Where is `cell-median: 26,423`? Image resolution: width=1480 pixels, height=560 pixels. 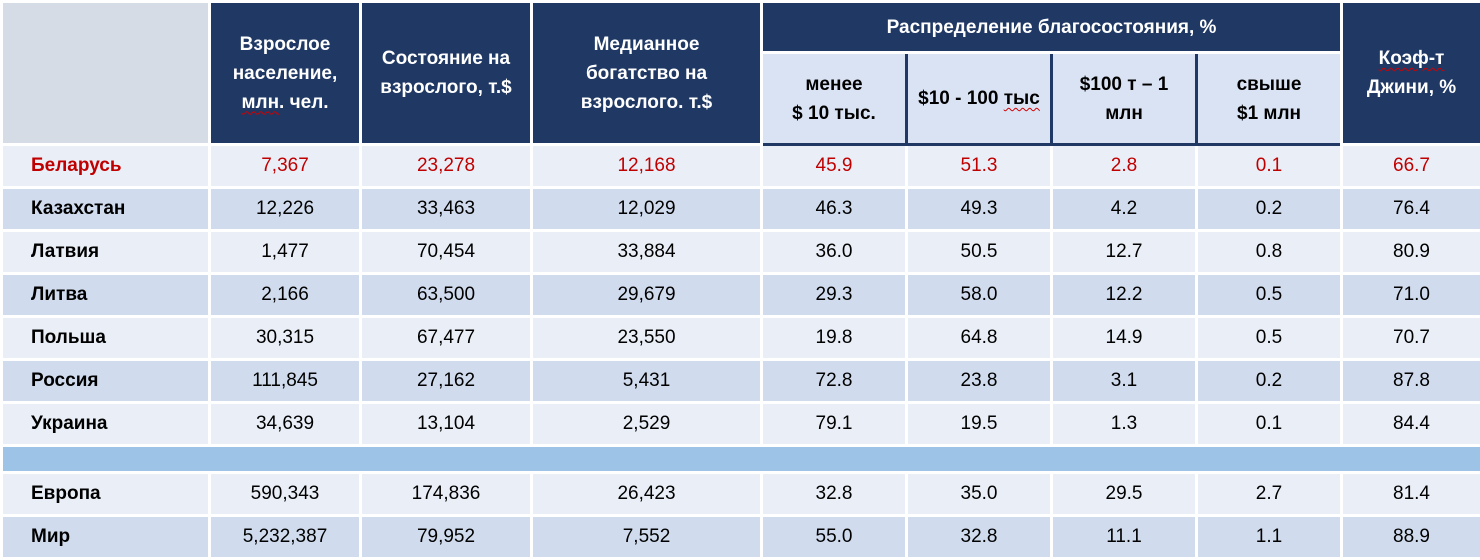
cell-median: 26,423 is located at coordinates (647, 494).